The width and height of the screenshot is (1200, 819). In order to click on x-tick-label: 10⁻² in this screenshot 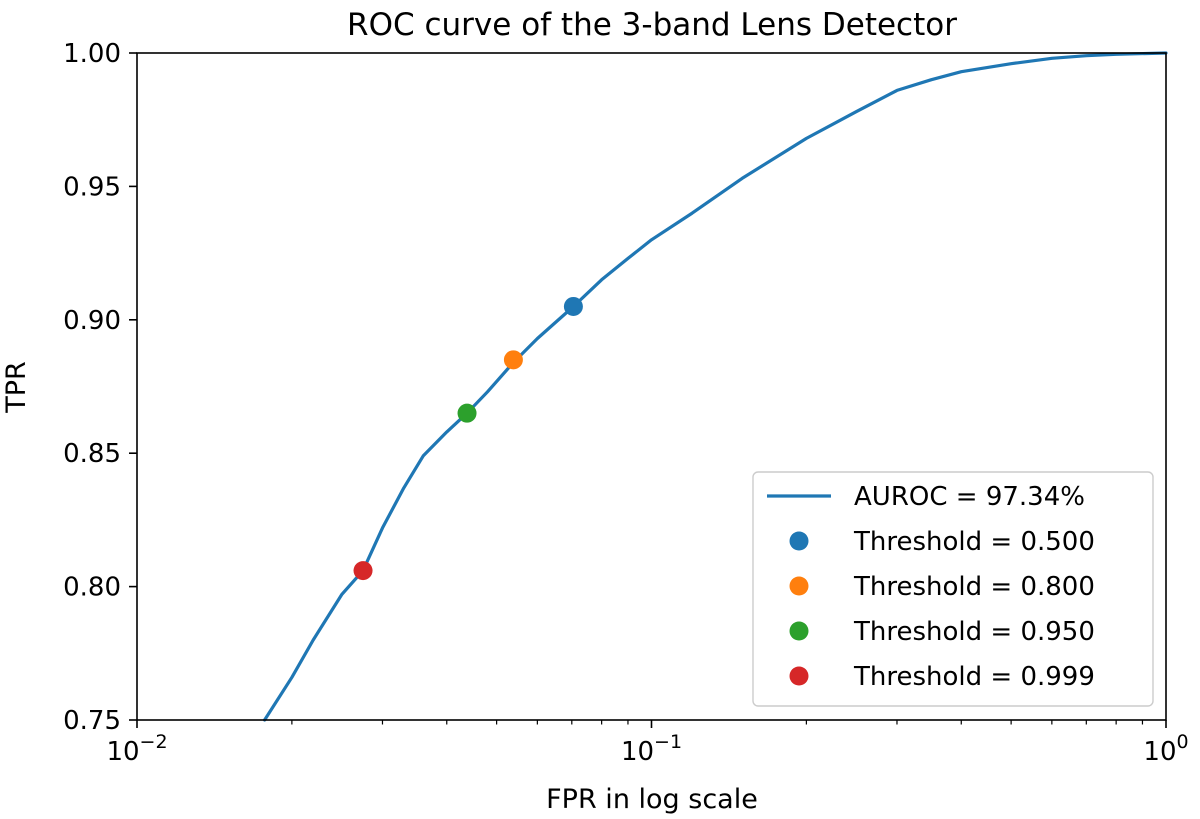, I will do `click(136, 749)`.